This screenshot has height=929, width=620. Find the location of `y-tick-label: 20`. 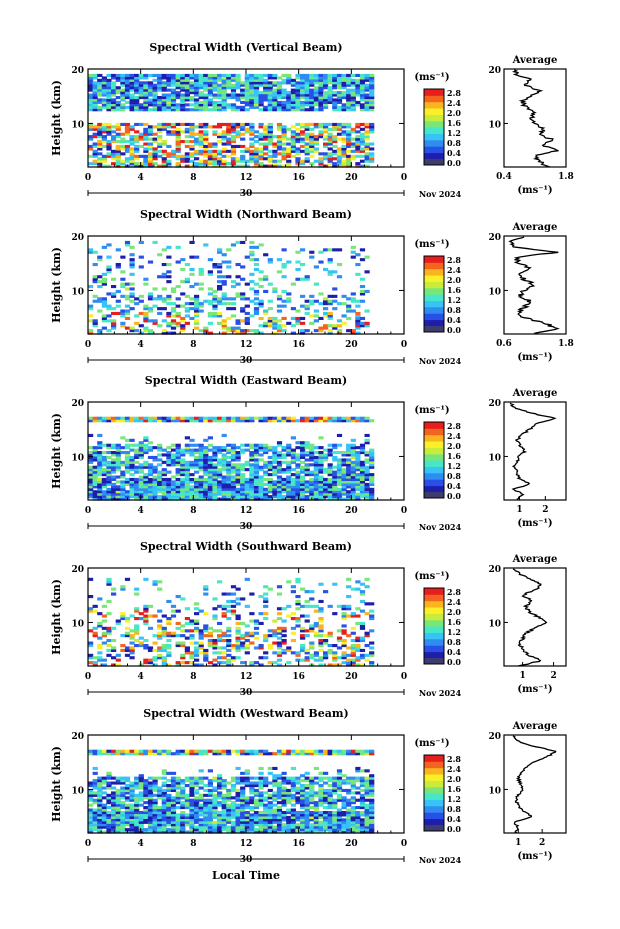

y-tick-label: 20 is located at coordinates (77, 404).